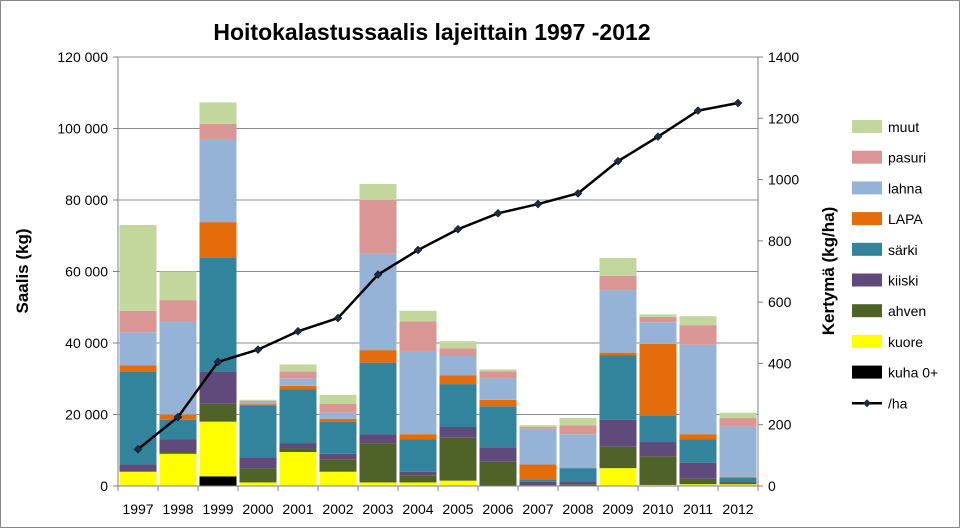  Describe the element at coordinates (577, 509) in the screenshot. I see `x-tick-label: 2008` at that location.